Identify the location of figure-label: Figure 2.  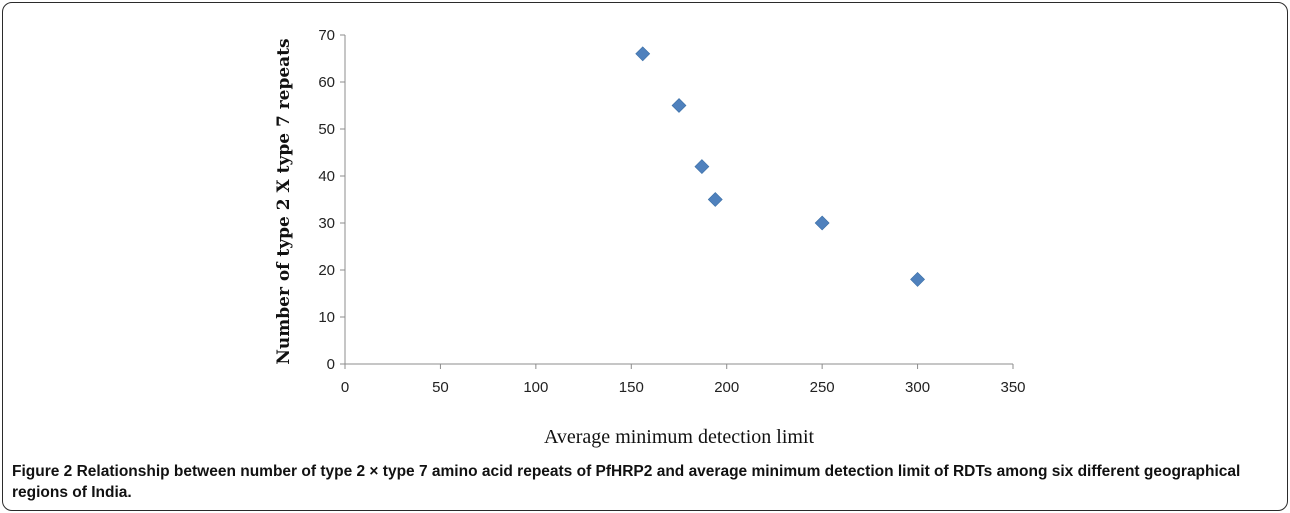
(42, 471).